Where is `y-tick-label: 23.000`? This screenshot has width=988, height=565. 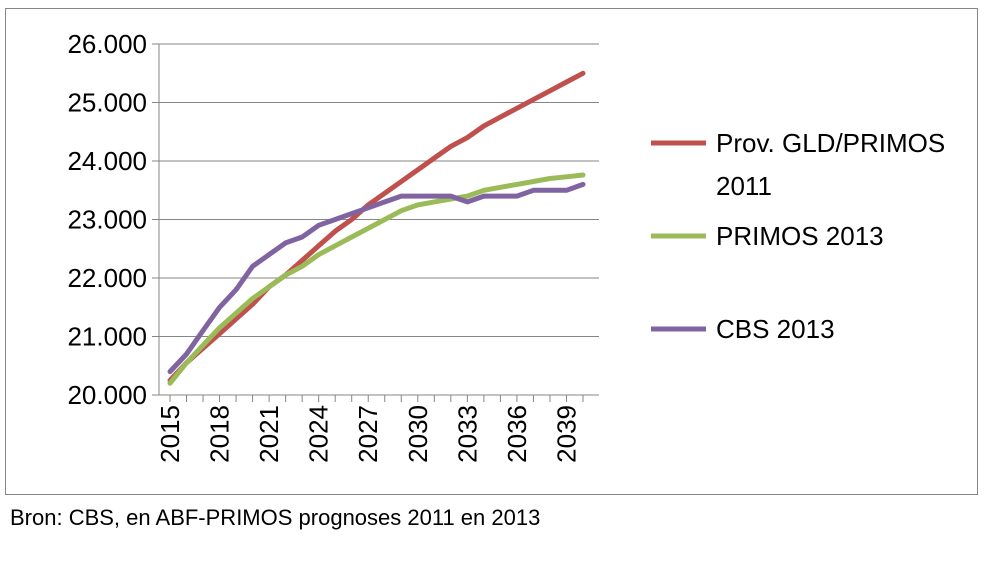
y-tick-label: 23.000 is located at coordinates (107, 220).